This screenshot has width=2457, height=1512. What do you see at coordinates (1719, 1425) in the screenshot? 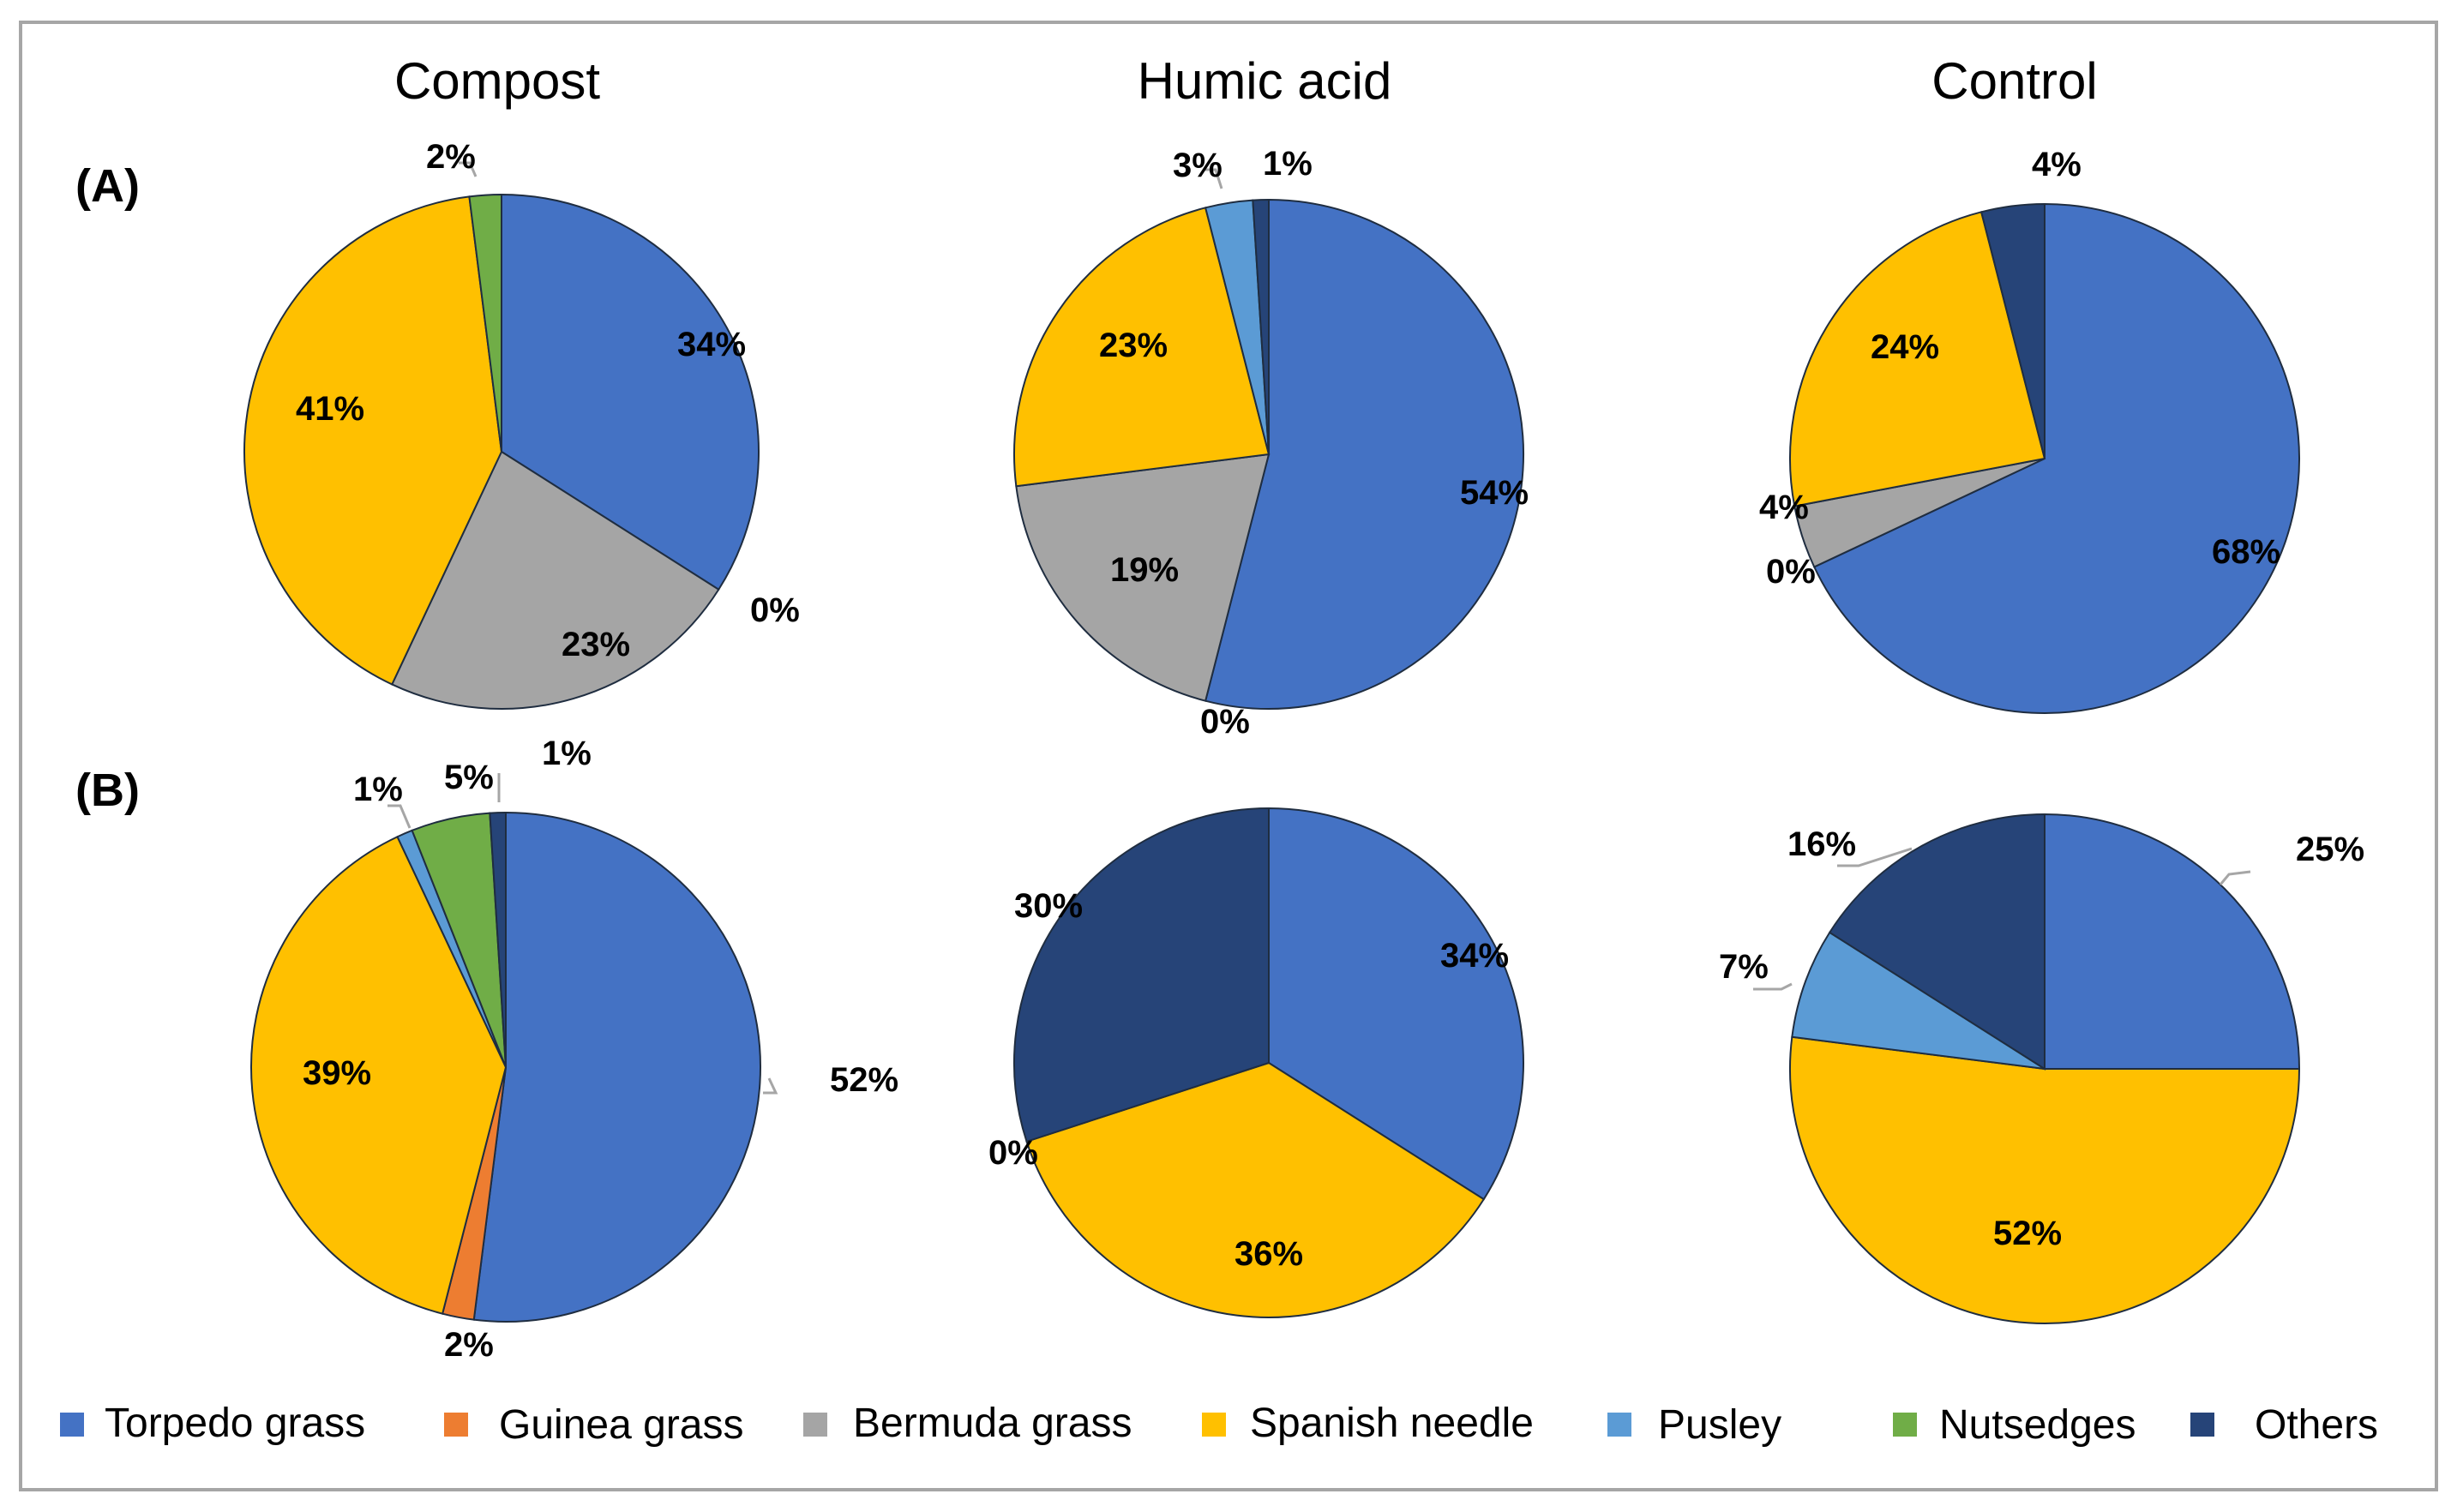
I see `legend-label-pusley: Pusley` at bounding box center [1719, 1425].